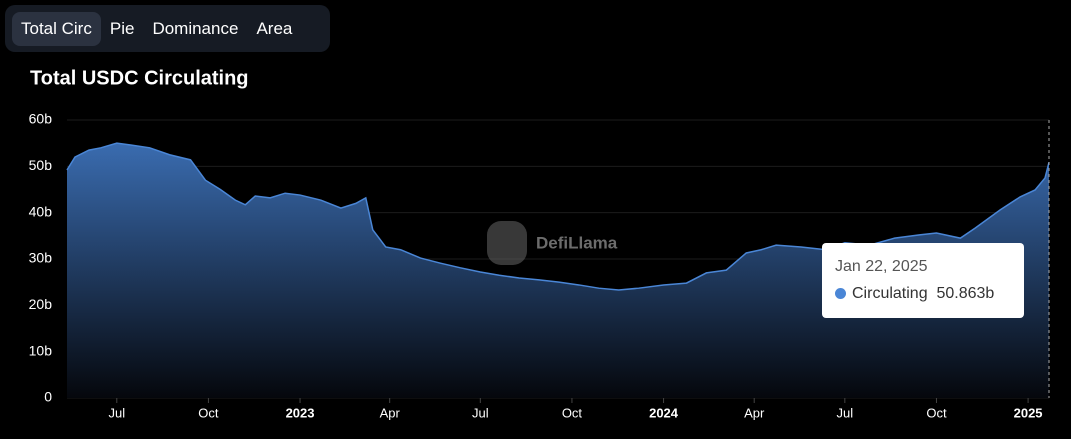 The height and width of the screenshot is (439, 1071). Describe the element at coordinates (41, 304) in the screenshot. I see `y-tick-label: 20b` at that location.